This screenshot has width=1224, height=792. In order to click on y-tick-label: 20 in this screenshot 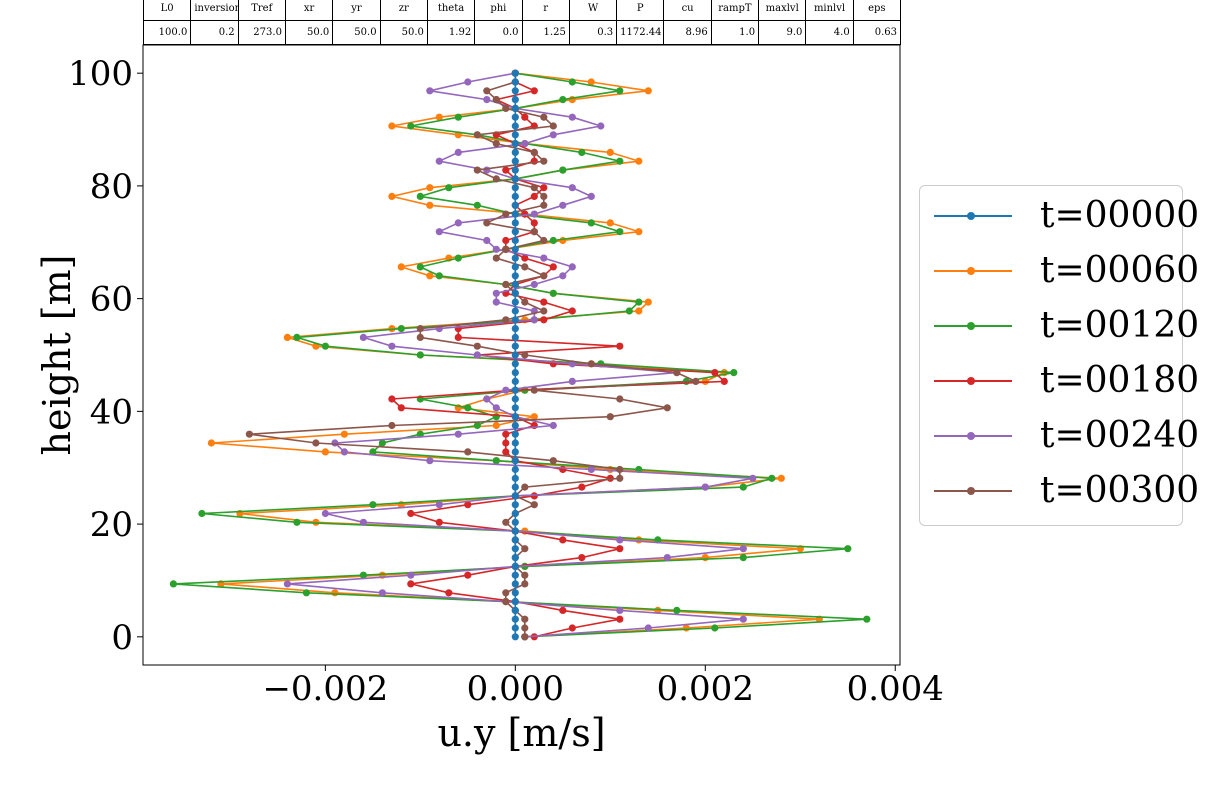, I will do `click(111, 525)`.